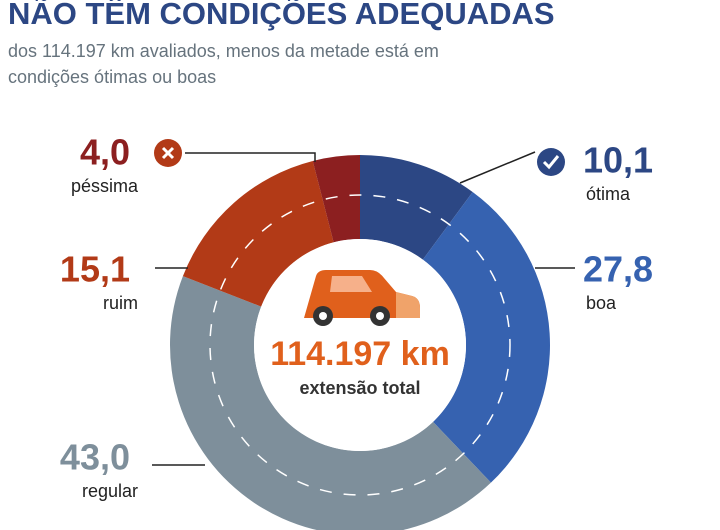  What do you see at coordinates (618, 160) in the screenshot?
I see `value-label: 10,1` at bounding box center [618, 160].